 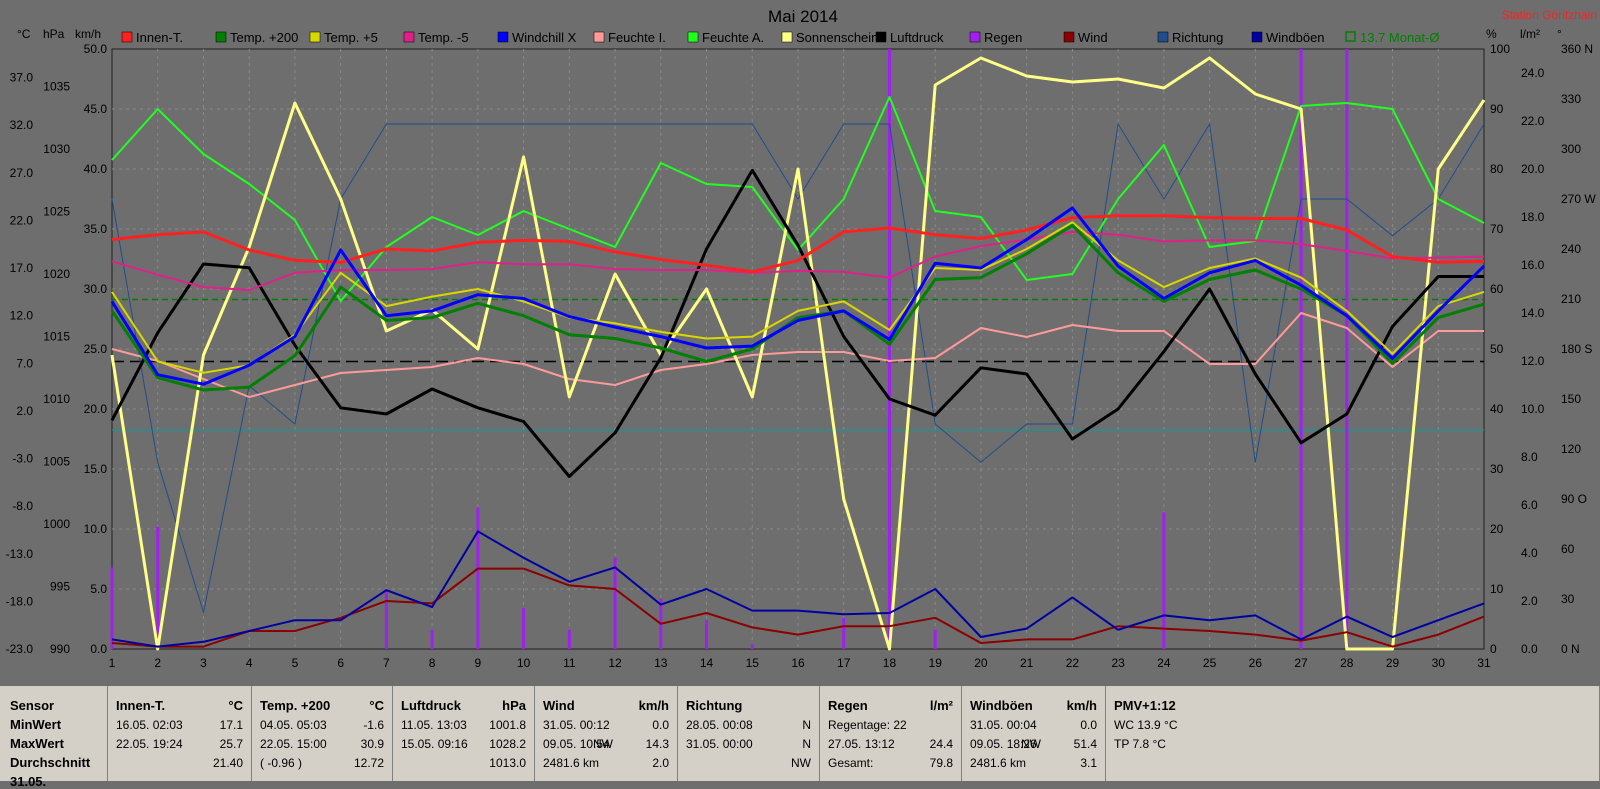 I want to click on stats-row: TP 7.8 °C, so click(x=1352, y=746).